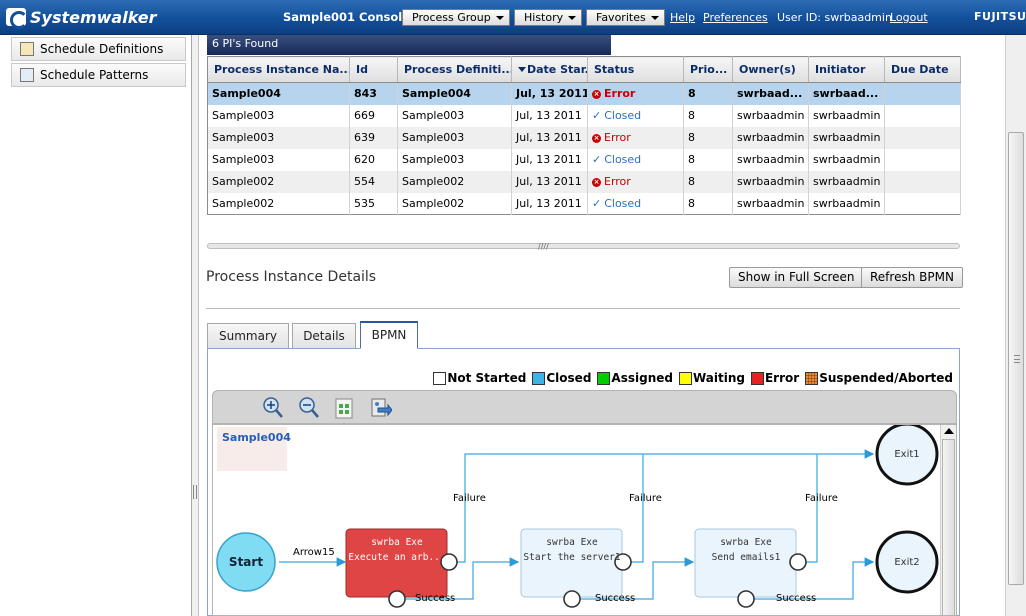  I want to click on cell-id: 669, so click(373, 115).